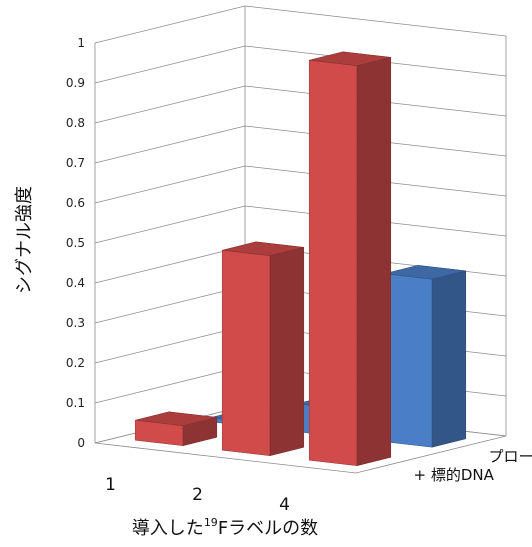  I want to click on y-tick-labels: 0 0.1 0.2 0.3 0.4 0.5 0.6 0.7 0.8 0.9 1, so click(75, 243).